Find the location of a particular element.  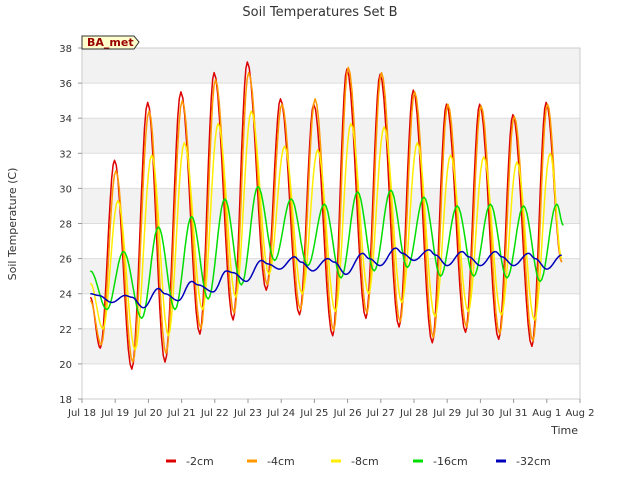

y-tick-label: 20 is located at coordinates (65, 365).